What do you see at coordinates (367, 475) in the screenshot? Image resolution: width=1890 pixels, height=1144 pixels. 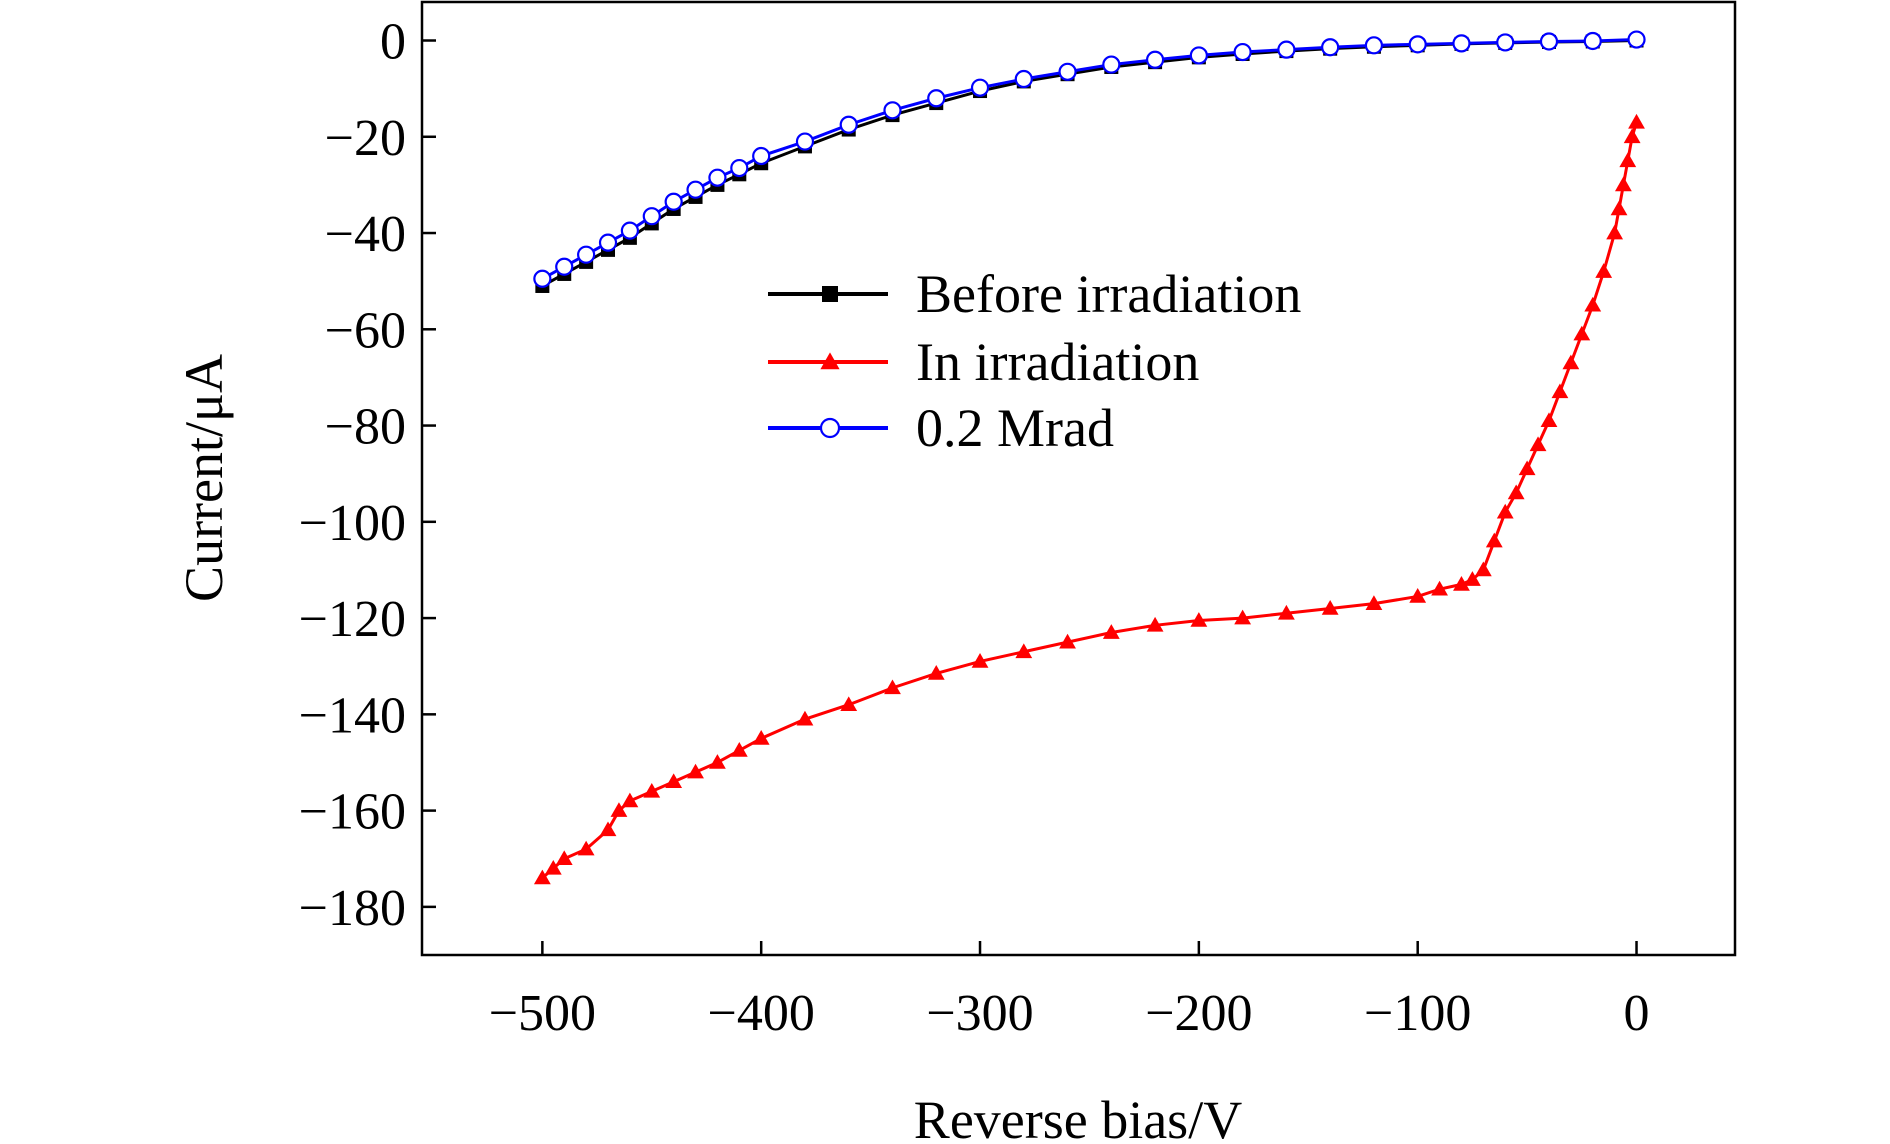 I see `y-axis-ticks: 0 −20 −40 −60 −80 −100 −120 −140 −160 −180` at bounding box center [367, 475].